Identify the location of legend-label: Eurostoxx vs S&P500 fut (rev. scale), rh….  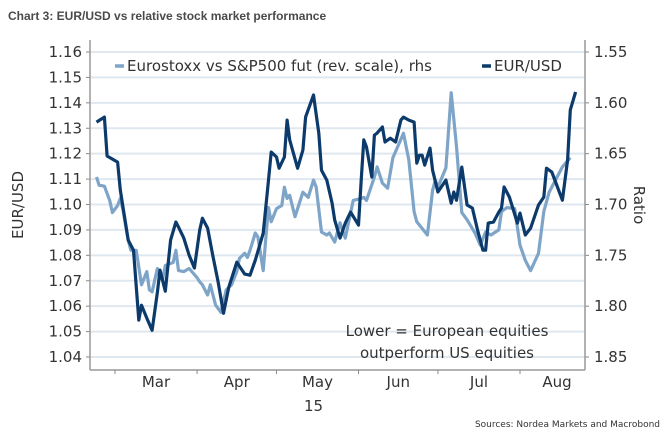
(279, 66).